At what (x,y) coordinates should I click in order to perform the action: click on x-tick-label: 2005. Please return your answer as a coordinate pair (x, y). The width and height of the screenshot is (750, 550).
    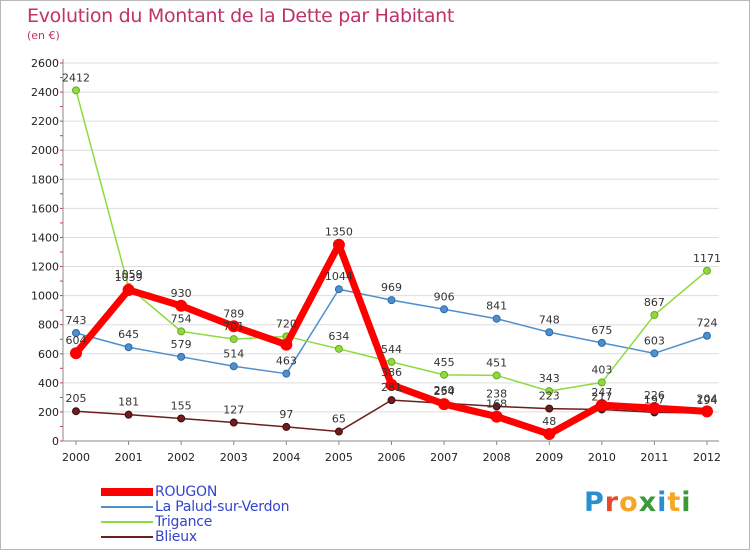
    Looking at the image, I should click on (339, 457).